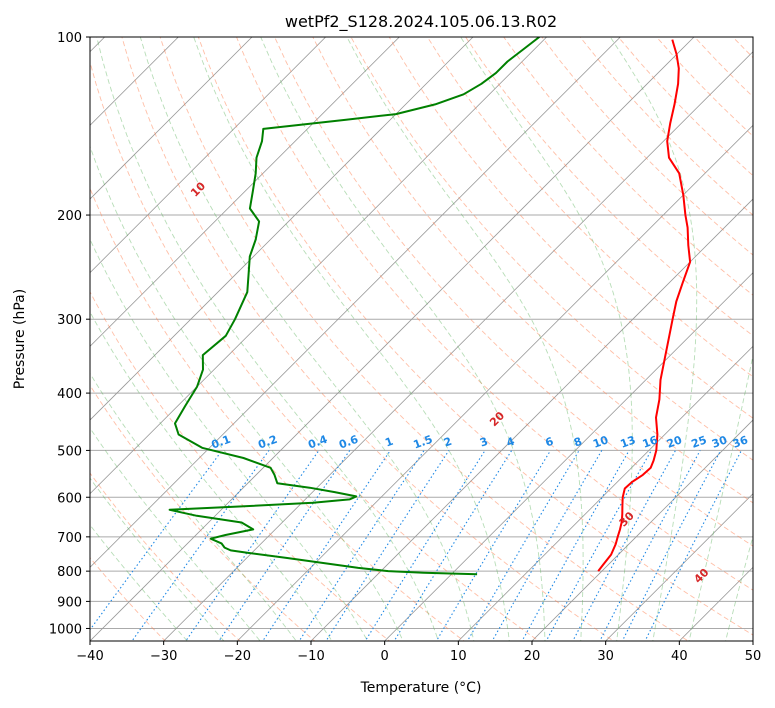 This screenshot has height=708, width=775. What do you see at coordinates (69, 320) in the screenshot?
I see `y-tick-label: 300` at bounding box center [69, 320].